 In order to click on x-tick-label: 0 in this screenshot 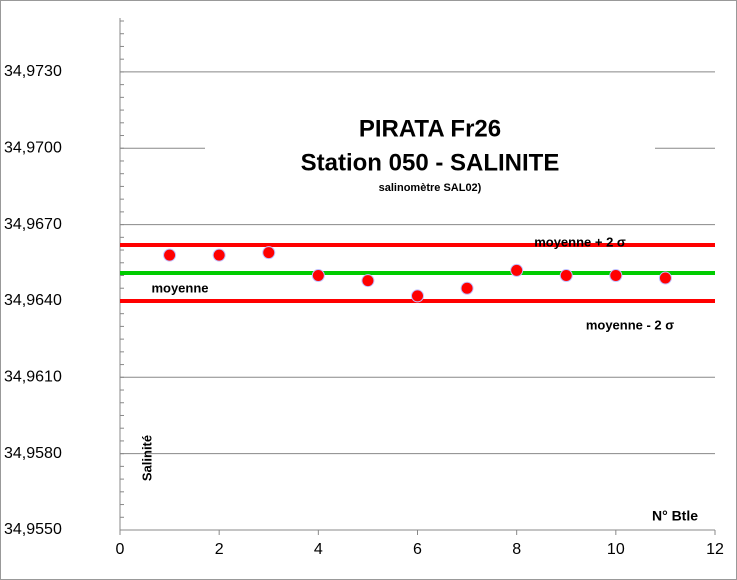, I will do `click(120, 549)`.